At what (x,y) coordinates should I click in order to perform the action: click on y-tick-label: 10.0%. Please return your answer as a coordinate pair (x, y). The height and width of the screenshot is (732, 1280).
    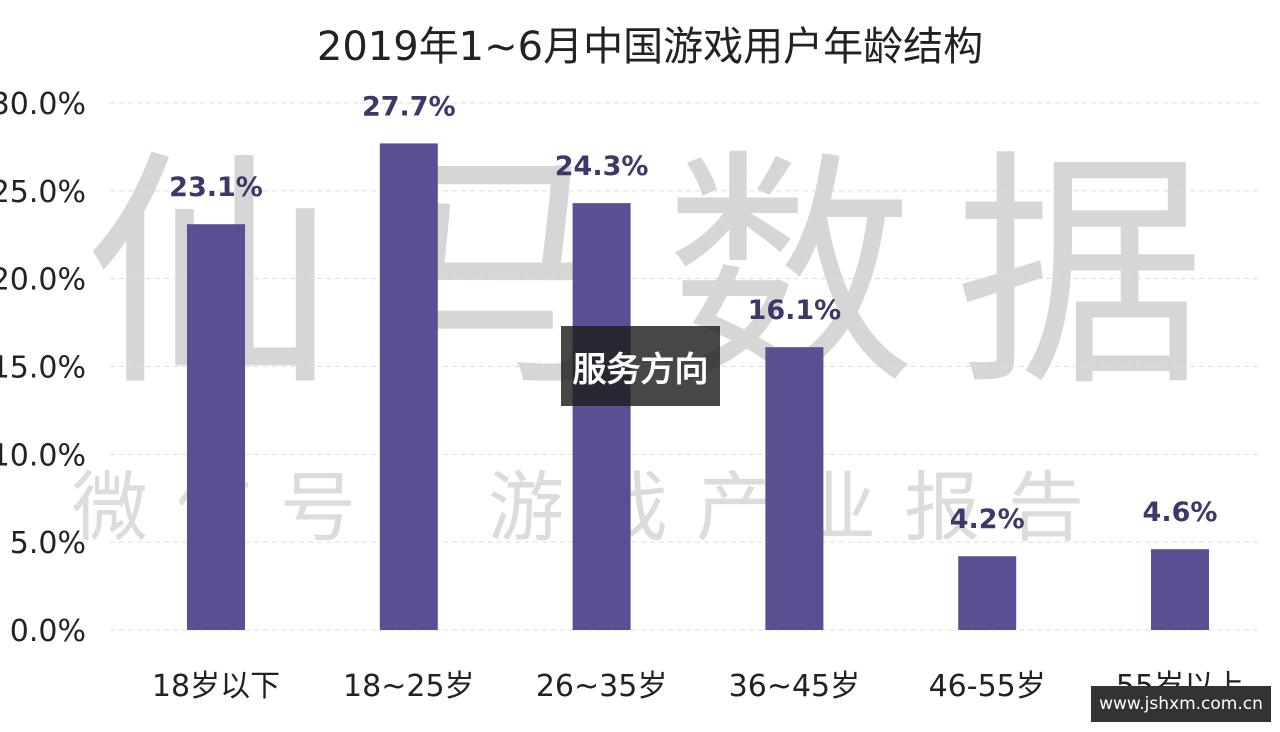
    Looking at the image, I should click on (43, 455).